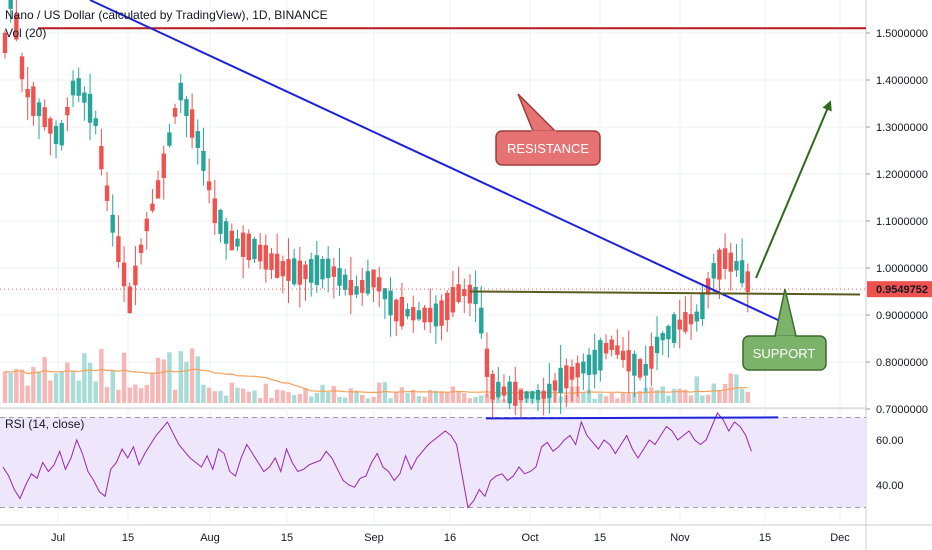  Describe the element at coordinates (902, 34) in the screenshot. I see `price-tick-label: 1.5000000` at that location.